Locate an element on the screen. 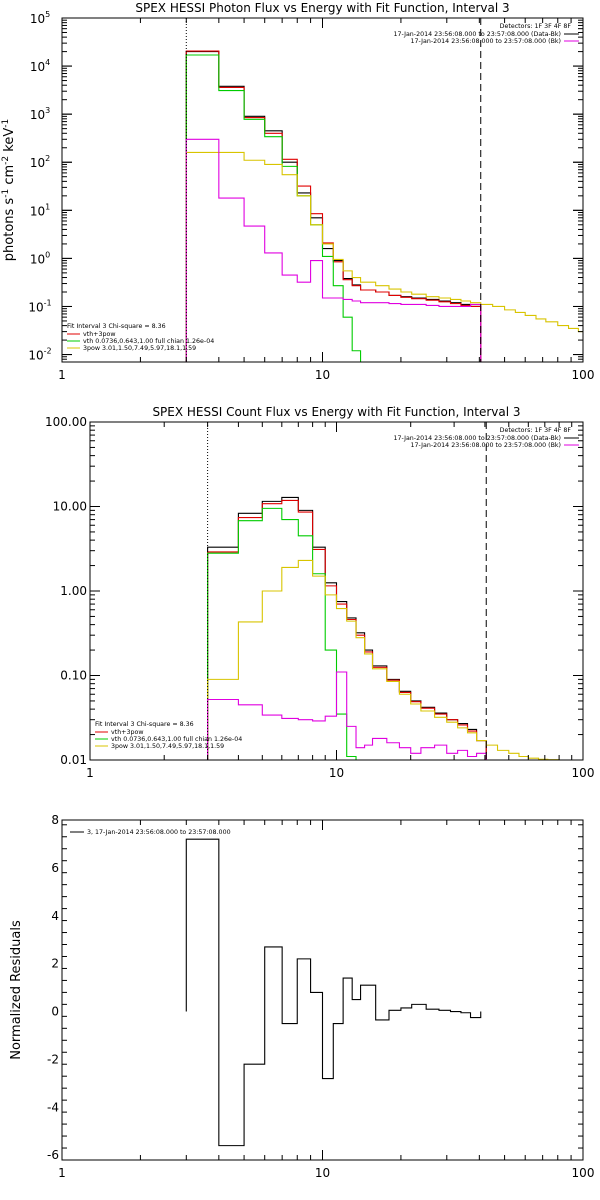 The height and width of the screenshot is (1200, 600). y-tick-label: 1.00 is located at coordinates (73, 591).